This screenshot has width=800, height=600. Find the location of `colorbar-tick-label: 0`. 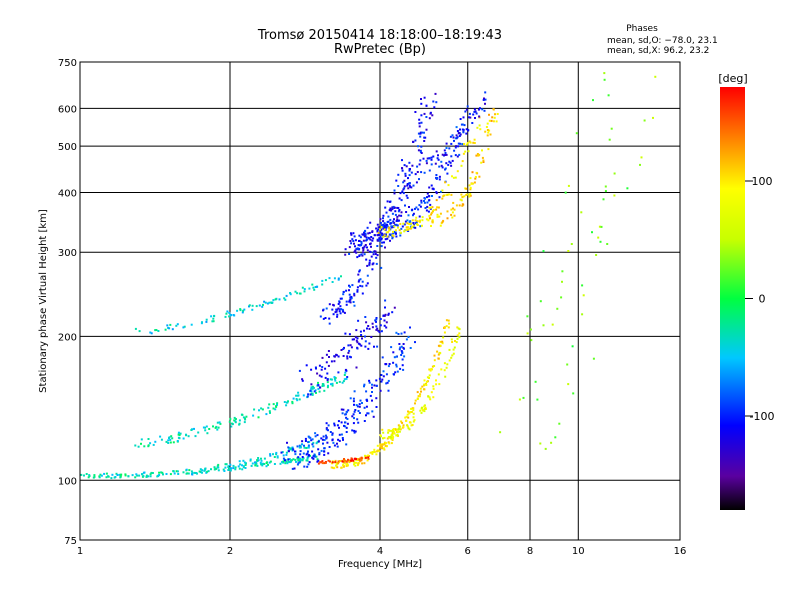

colorbar-tick-label: 0 is located at coordinates (762, 299).